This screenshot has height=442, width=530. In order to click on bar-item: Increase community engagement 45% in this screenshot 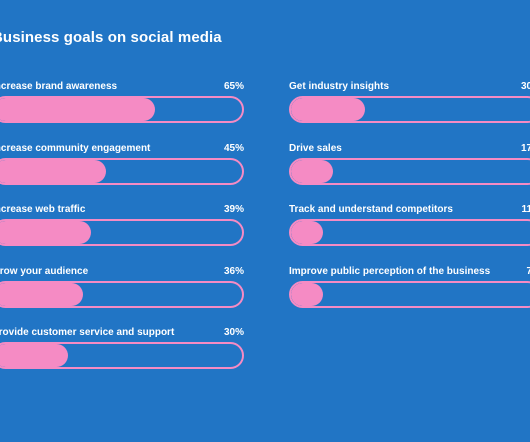, I will do `click(122, 166)`.